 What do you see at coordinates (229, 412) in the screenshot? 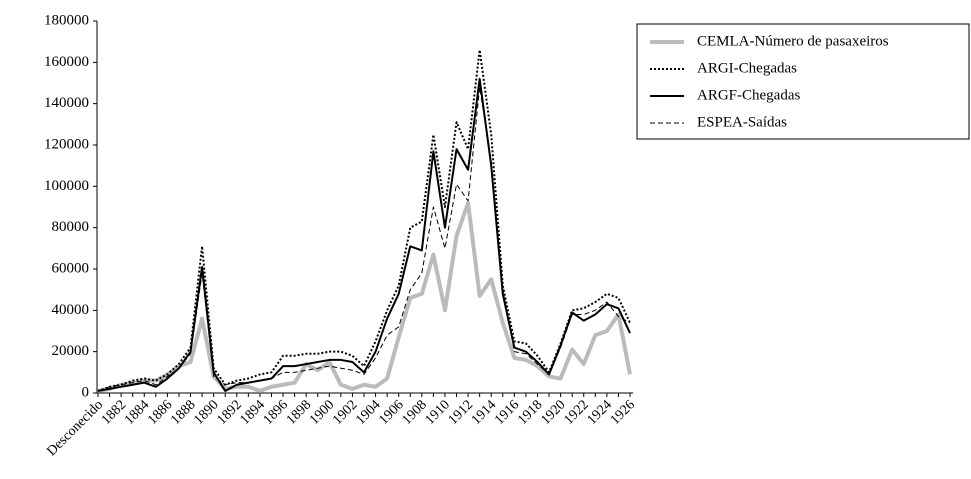
I see `x-tick-label: 1892` at bounding box center [229, 412].